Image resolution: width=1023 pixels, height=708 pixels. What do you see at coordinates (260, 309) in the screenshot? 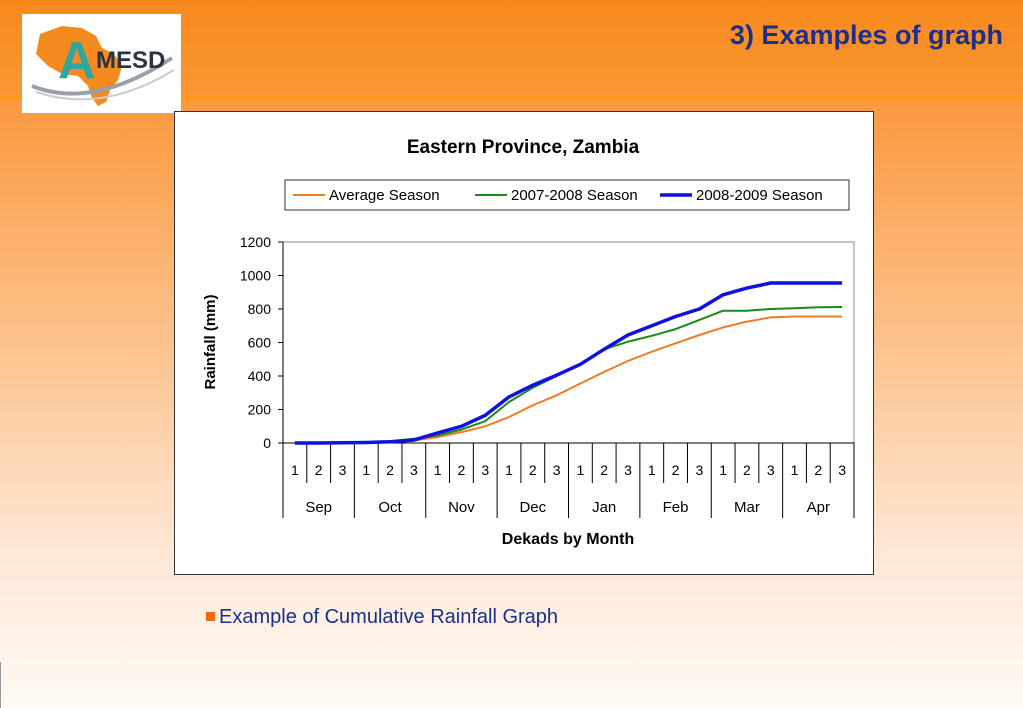
I see `y-tick-label: 800` at bounding box center [260, 309].